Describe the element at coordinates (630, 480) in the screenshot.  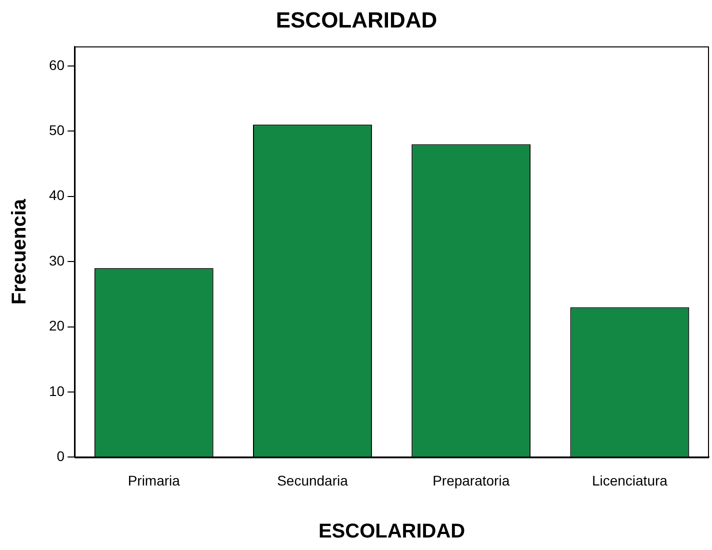
I see `x-tick-label: Licenciatura` at that location.